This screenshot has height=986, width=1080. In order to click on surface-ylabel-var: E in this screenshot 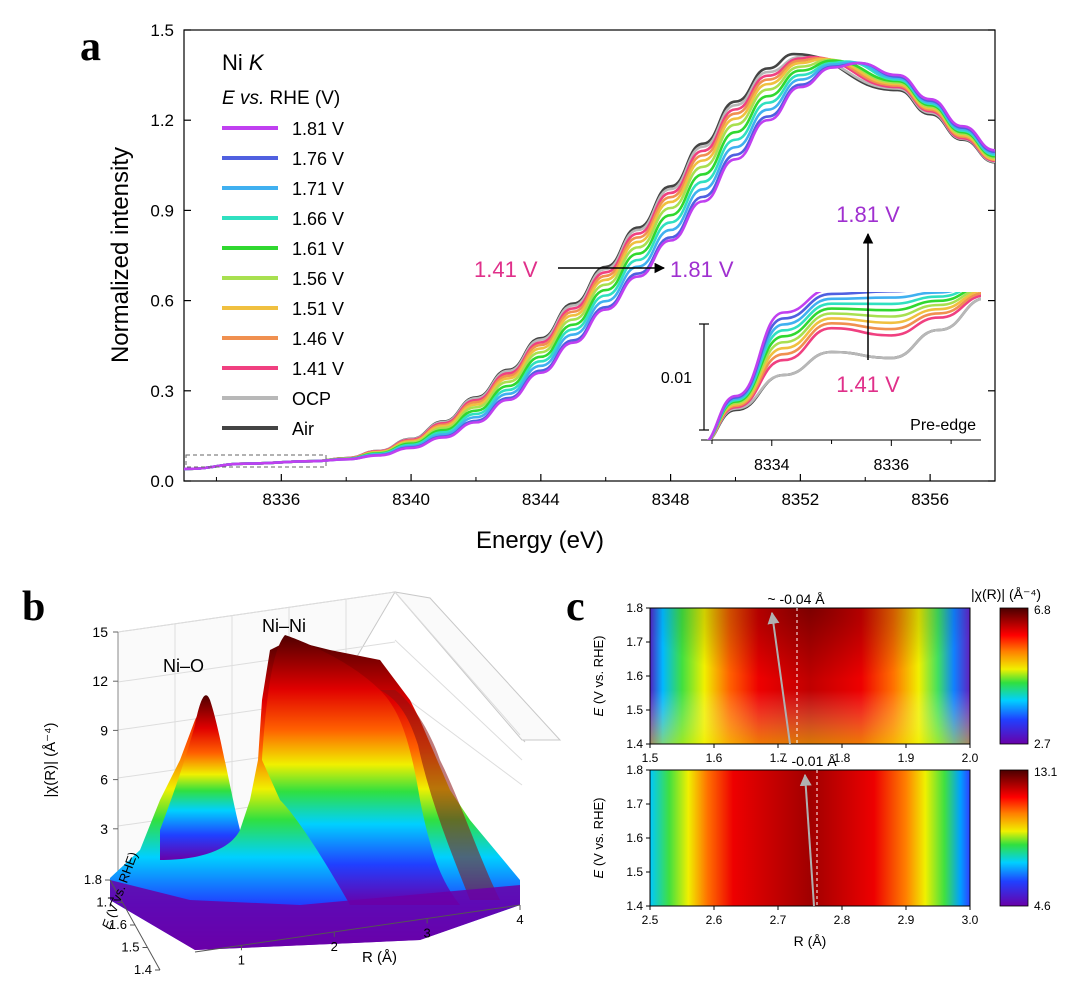, I will do `click(107, 924)`.